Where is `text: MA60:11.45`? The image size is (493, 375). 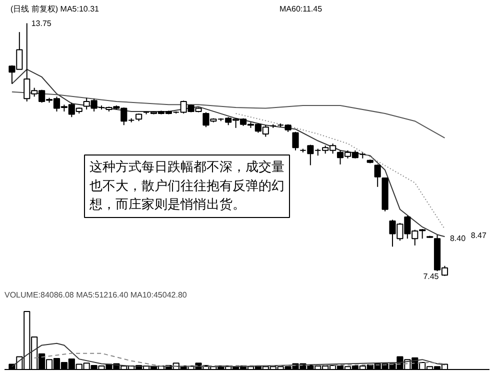
text: MA60:11.45 is located at coordinates (301, 9).